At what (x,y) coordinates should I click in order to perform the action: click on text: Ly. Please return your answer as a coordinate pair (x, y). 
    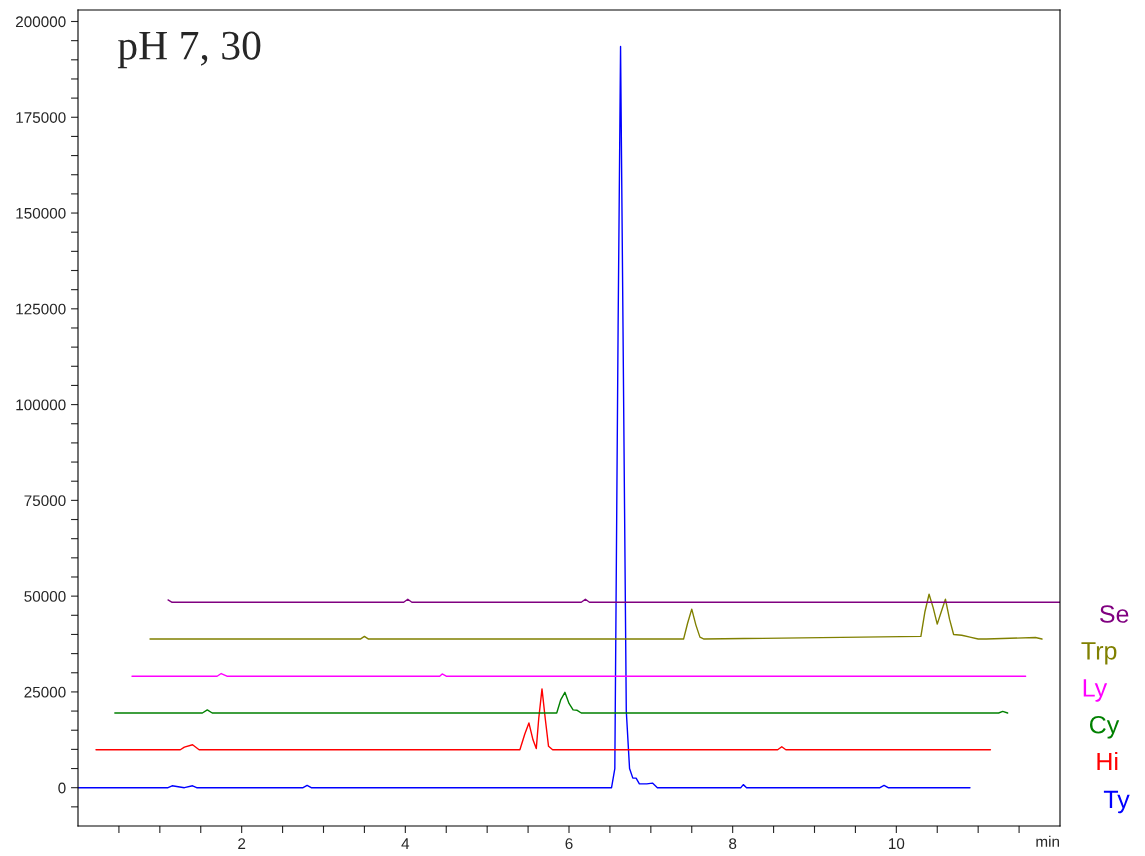
    Looking at the image, I should click on (1095, 690).